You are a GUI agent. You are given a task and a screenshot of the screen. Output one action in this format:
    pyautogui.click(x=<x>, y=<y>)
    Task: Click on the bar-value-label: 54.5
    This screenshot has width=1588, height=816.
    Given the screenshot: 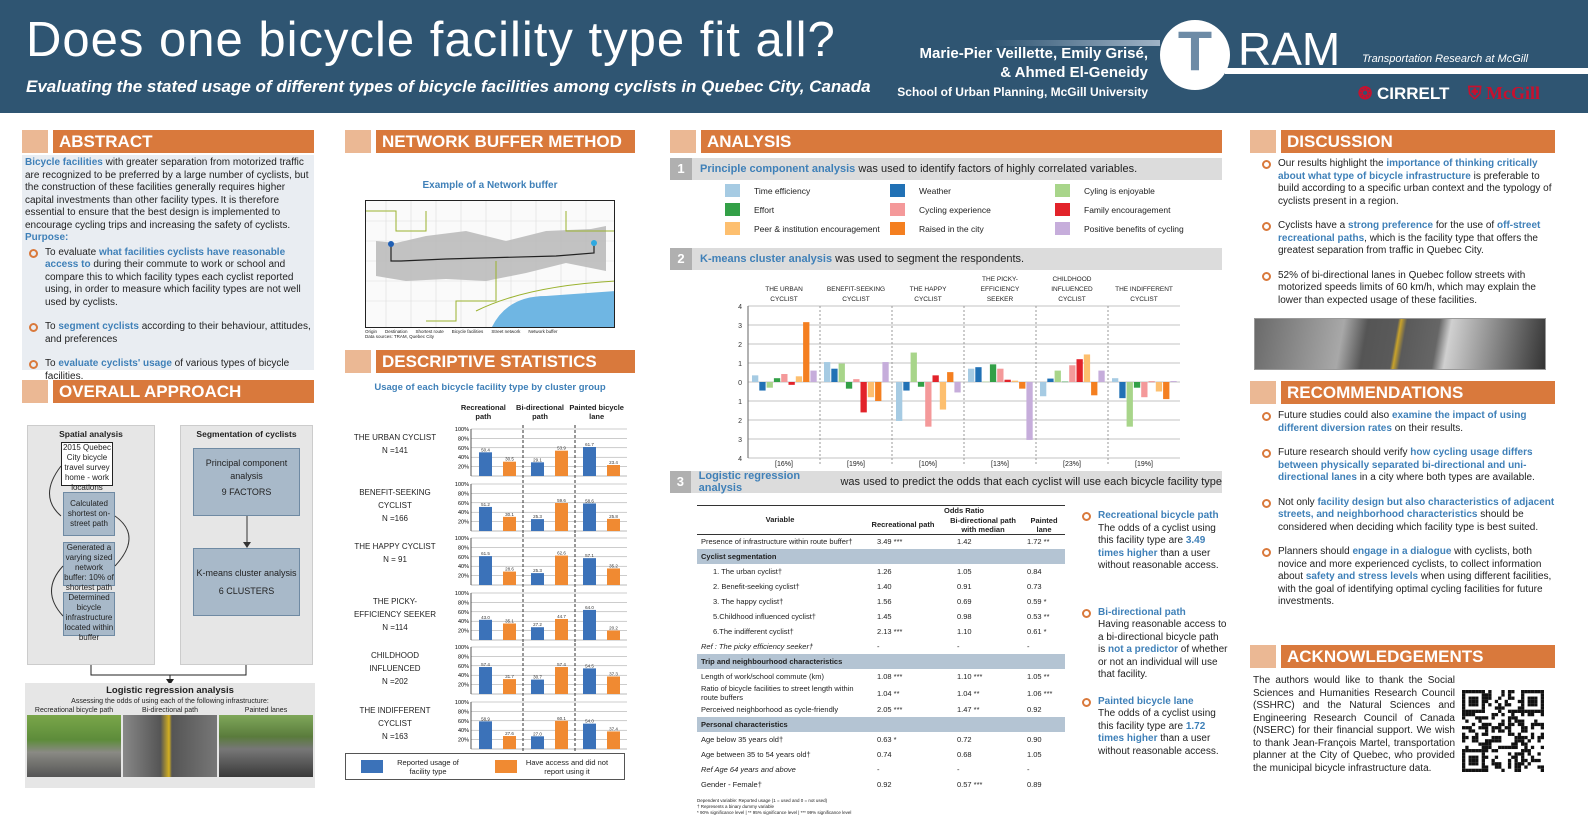 What is the action you would take?
    pyautogui.click(x=589, y=665)
    